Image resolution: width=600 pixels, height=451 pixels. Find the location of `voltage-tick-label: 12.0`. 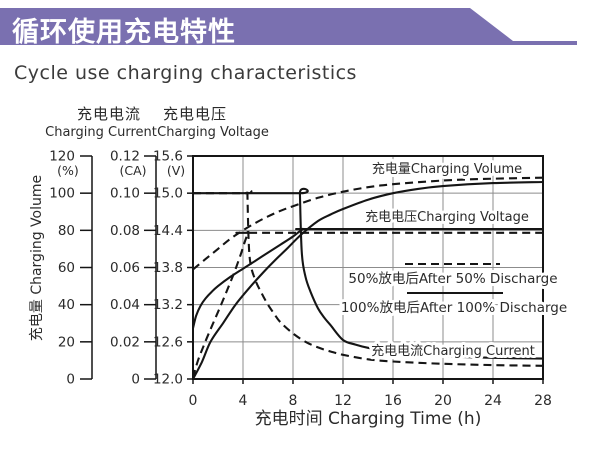

voltage-tick-label: 12.0 is located at coordinates (168, 380).